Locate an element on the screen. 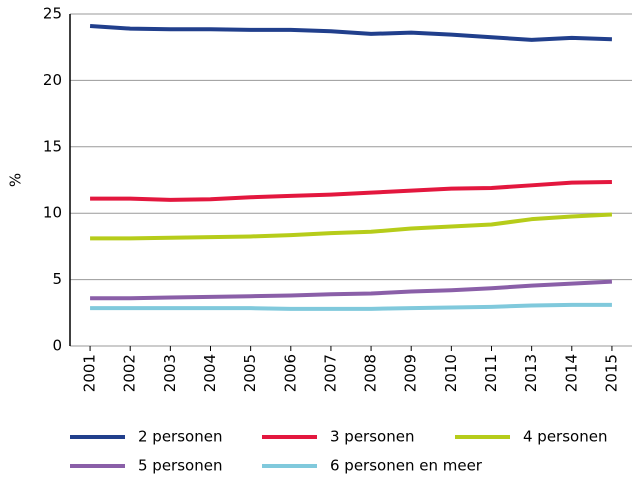  y-tick-label: 0 is located at coordinates (57, 346).